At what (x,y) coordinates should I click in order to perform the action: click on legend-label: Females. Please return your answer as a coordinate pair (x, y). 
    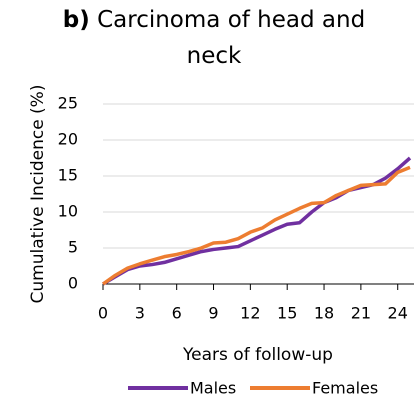
    Looking at the image, I should click on (345, 388).